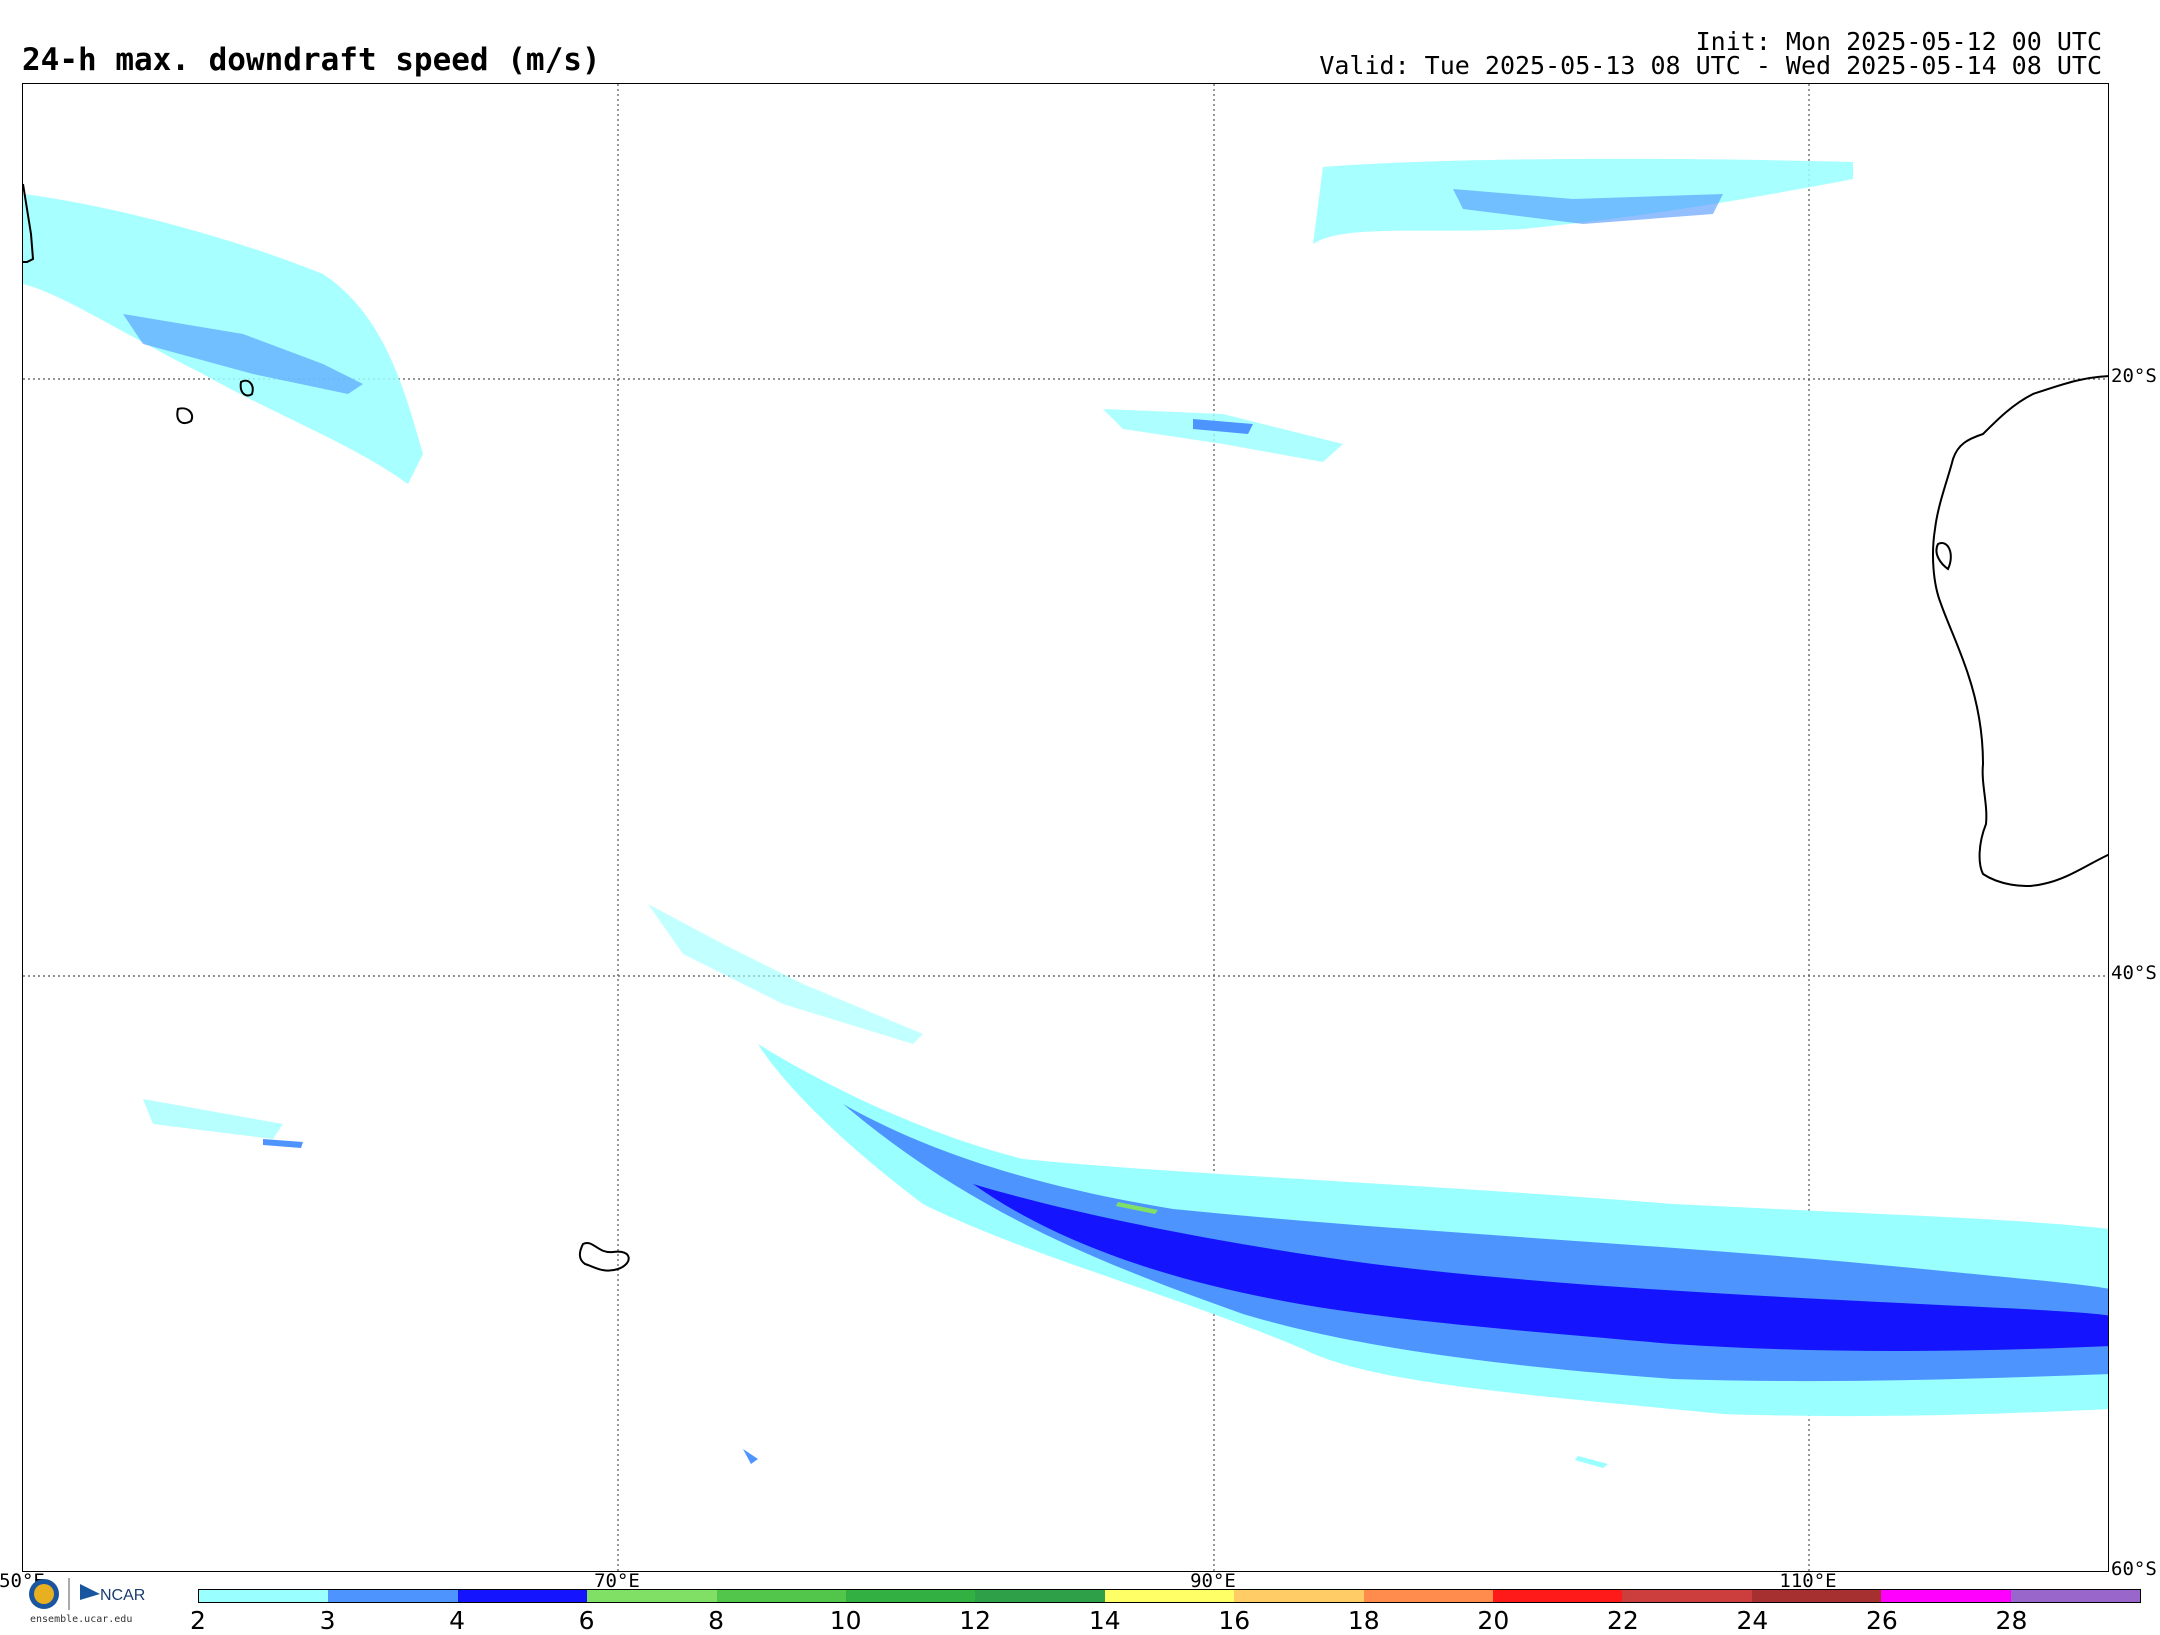 The image size is (2160, 1635). I want to click on colorbar-tick-label: 3, so click(327, 1620).